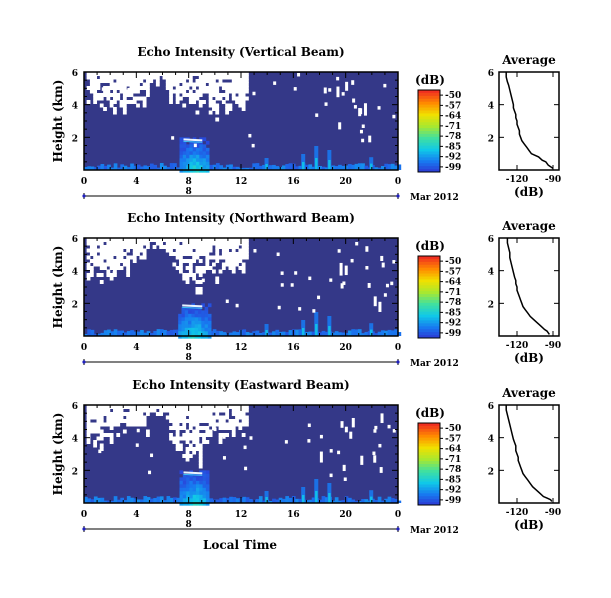 Image resolution: width=611 pixels, height=598 pixels. What do you see at coordinates (398, 529) in the screenshot?
I see `day-axis-dot` at bounding box center [398, 529].